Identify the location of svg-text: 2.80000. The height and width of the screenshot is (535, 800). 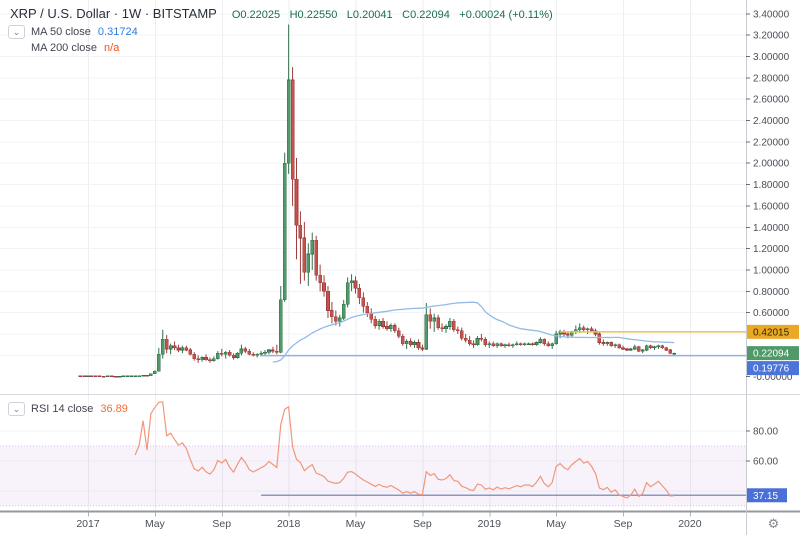
(771, 78).